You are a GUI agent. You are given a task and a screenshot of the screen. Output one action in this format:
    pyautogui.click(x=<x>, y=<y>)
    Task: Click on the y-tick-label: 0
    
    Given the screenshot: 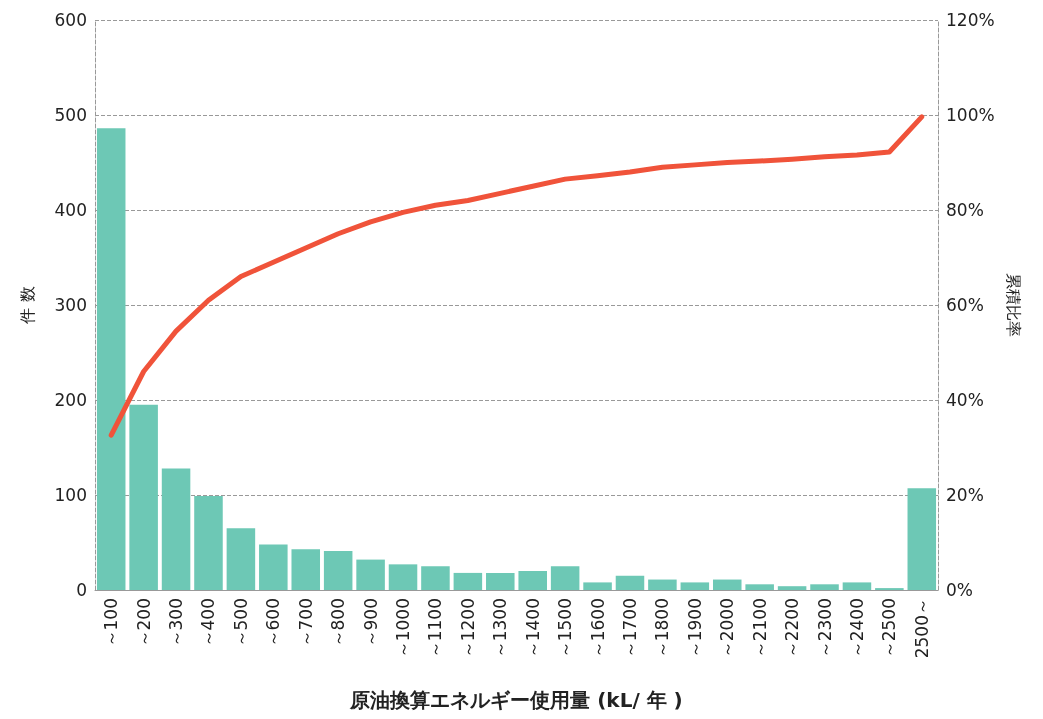 What is the action you would take?
    pyautogui.click(x=81, y=590)
    